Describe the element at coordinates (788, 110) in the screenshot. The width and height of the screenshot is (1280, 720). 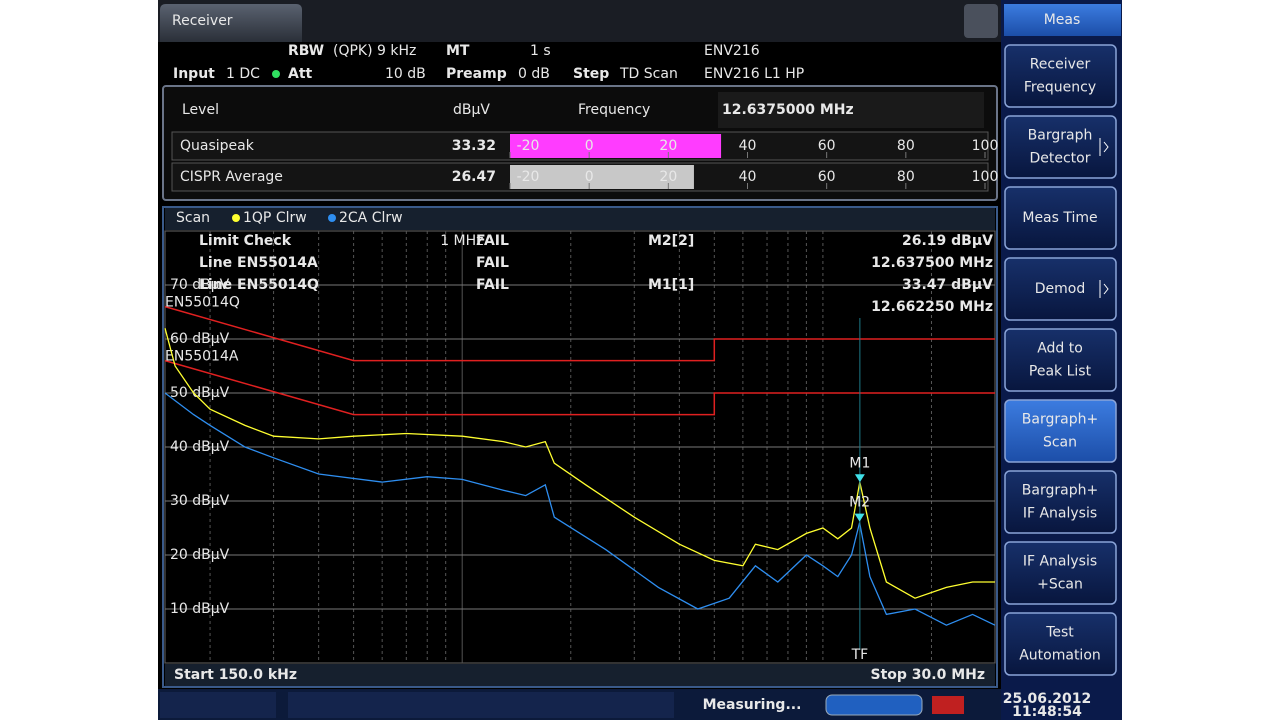
I see `frequency-value: 12.6375000 MHz` at that location.